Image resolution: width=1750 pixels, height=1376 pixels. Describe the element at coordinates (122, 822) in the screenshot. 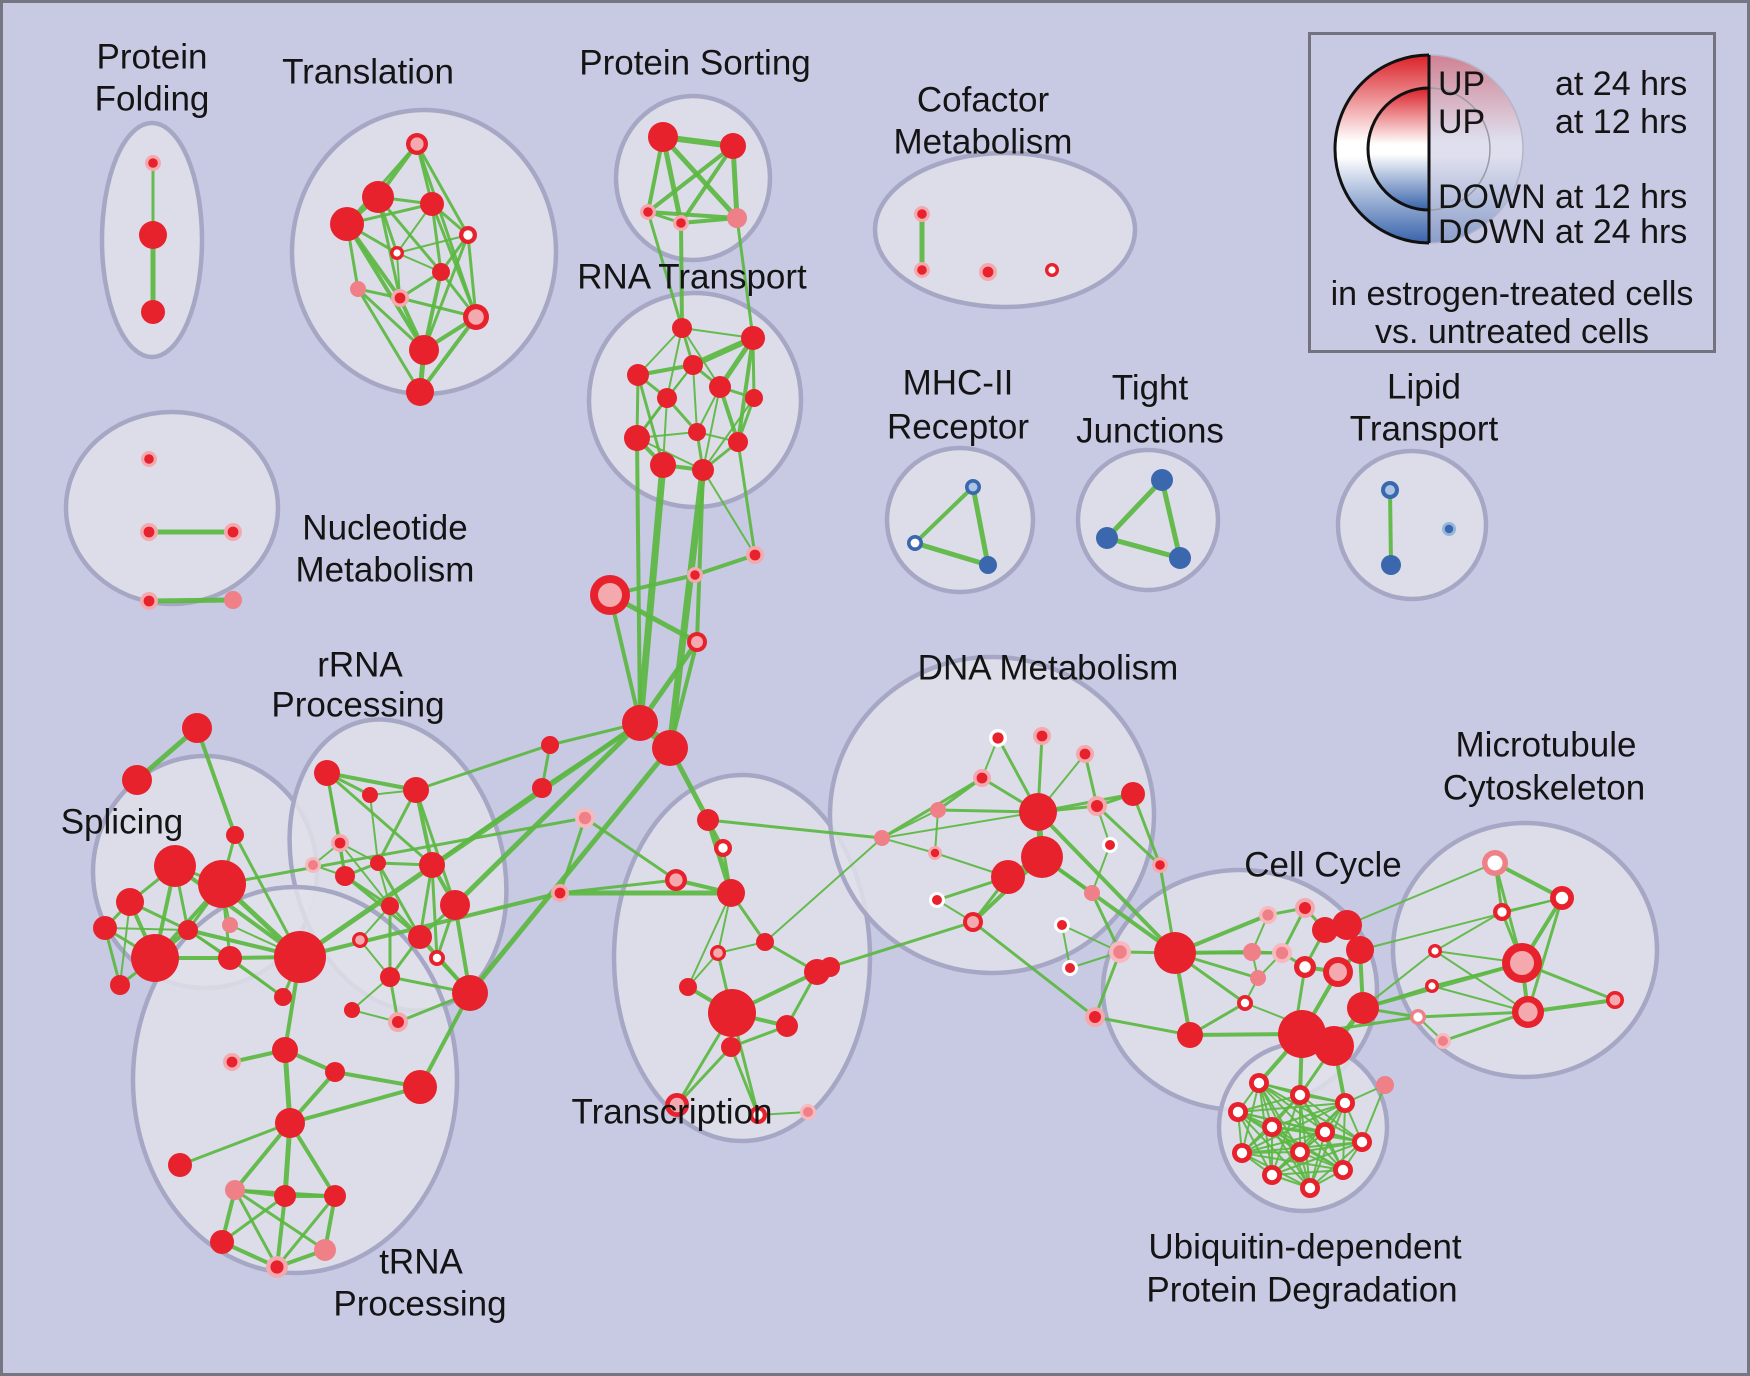

I see `cluster-label-sp: Splicing` at that location.